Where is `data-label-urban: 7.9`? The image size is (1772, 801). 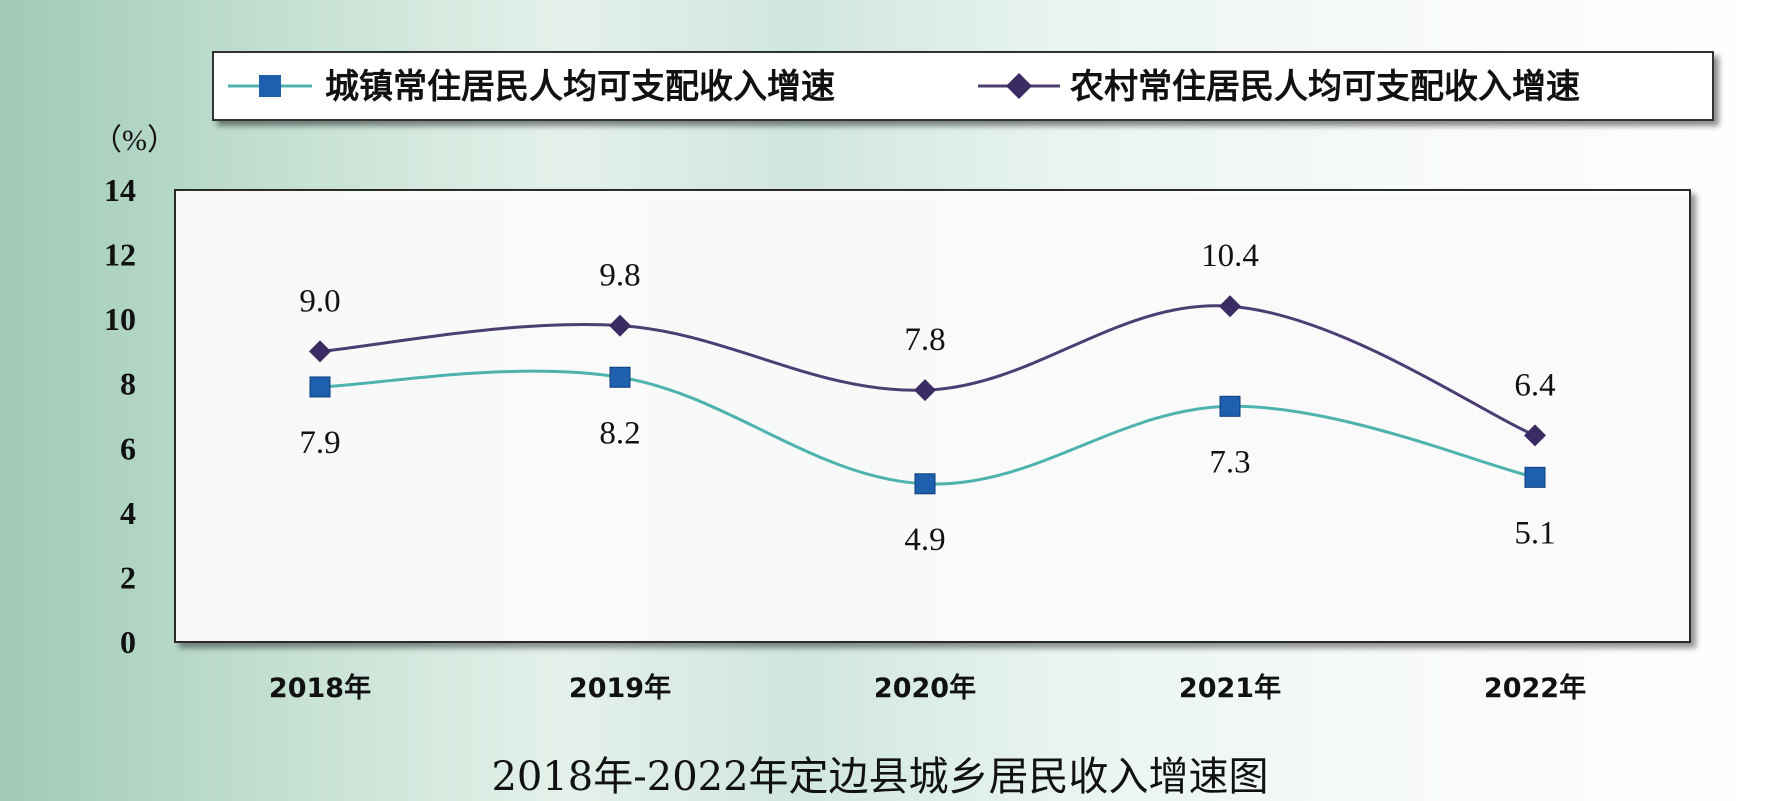
data-label-urban: 7.9 is located at coordinates (319, 443).